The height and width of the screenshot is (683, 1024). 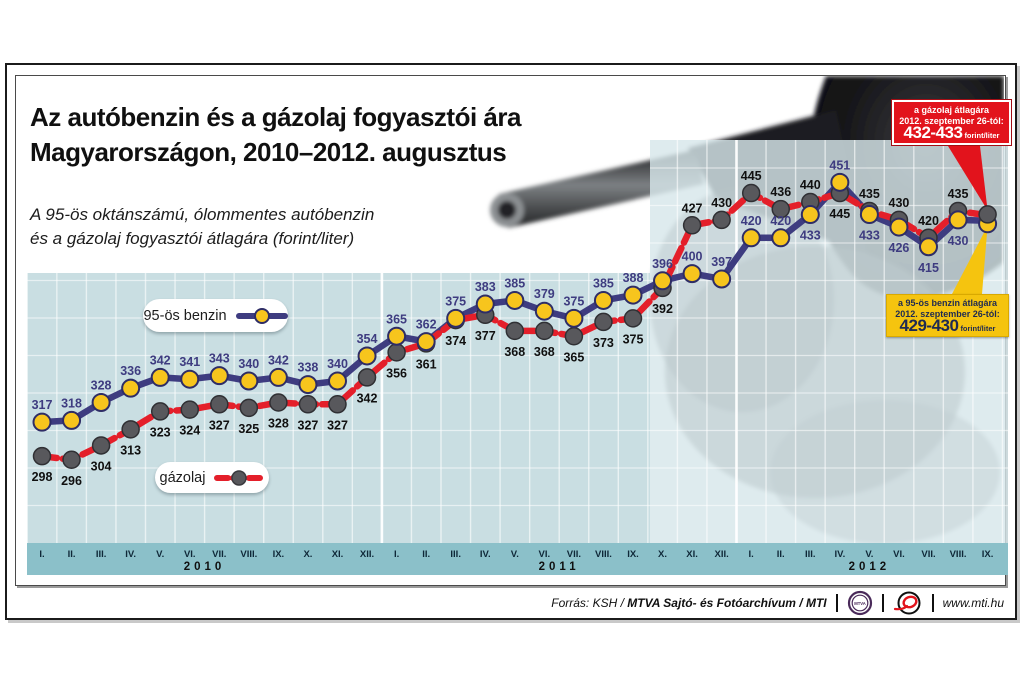 I want to click on gazolaj-value-label: 342, so click(x=367, y=398).